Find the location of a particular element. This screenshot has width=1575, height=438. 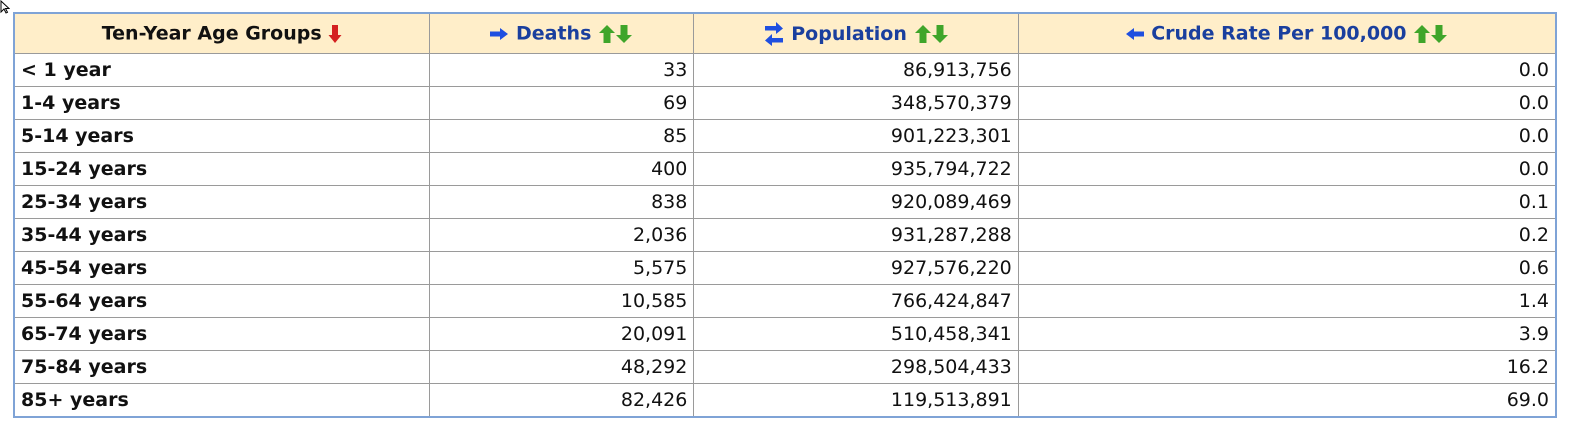

deaths-cell: 5,575 is located at coordinates (562, 268).